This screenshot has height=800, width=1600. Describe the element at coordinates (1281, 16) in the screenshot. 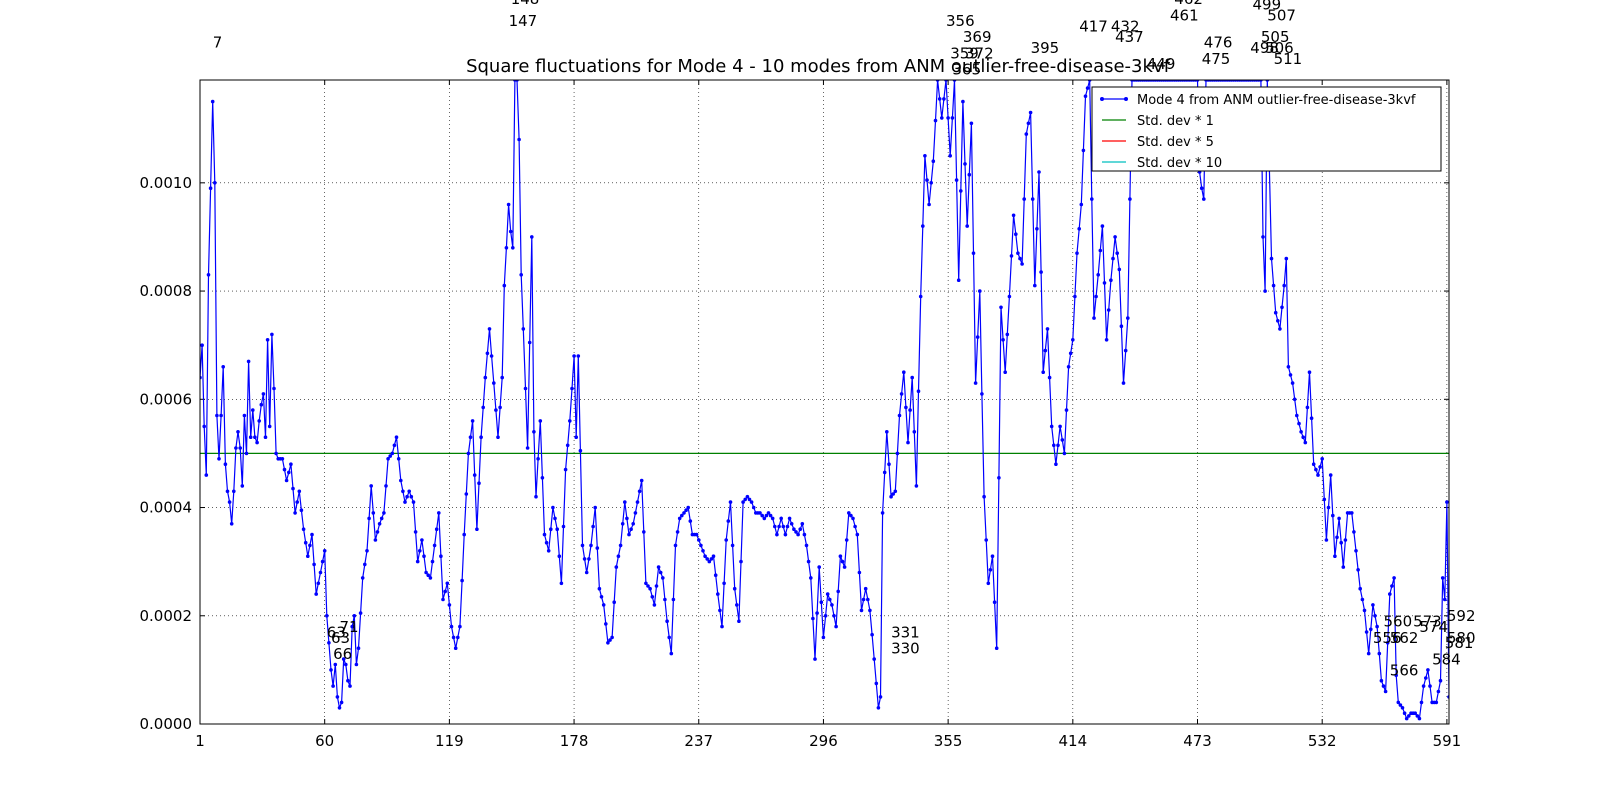

I see `residue-label: 507` at that location.